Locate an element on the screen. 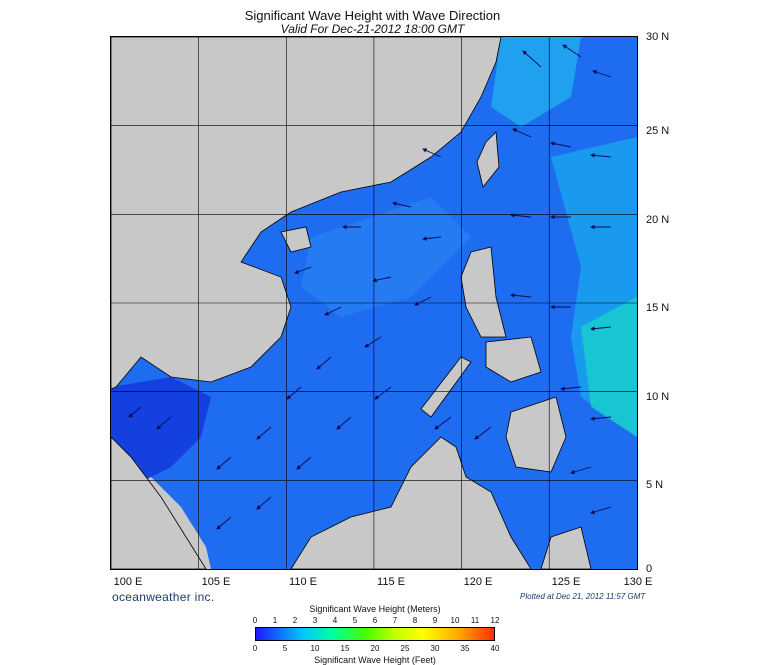 This screenshot has width=775, height=665. swell-band-north is located at coordinates (536, 82).